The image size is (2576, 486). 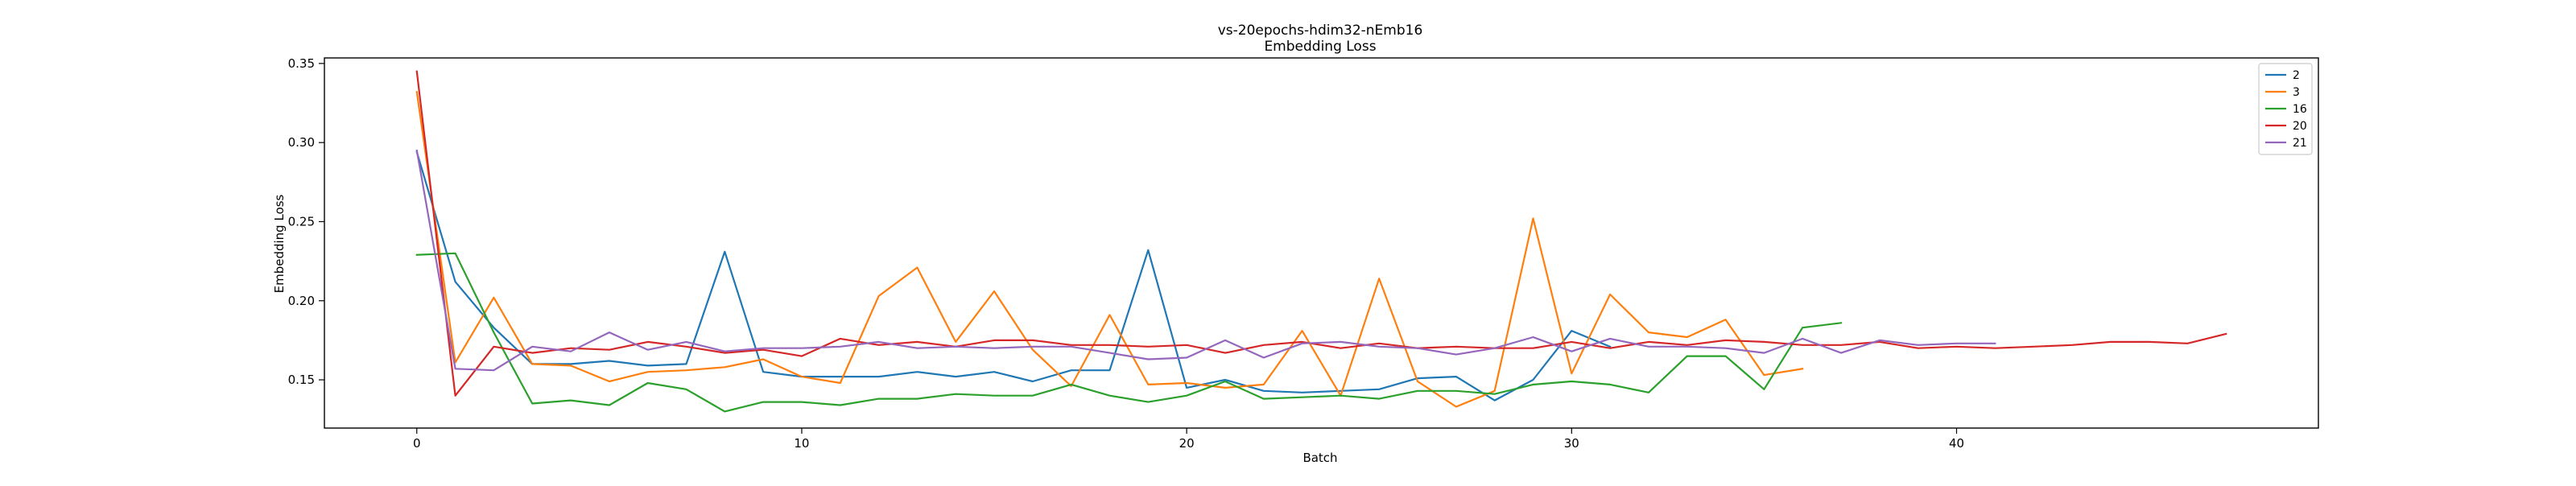 What do you see at coordinates (301, 63) in the screenshot?
I see `y-tick-label: 0.35` at bounding box center [301, 63].